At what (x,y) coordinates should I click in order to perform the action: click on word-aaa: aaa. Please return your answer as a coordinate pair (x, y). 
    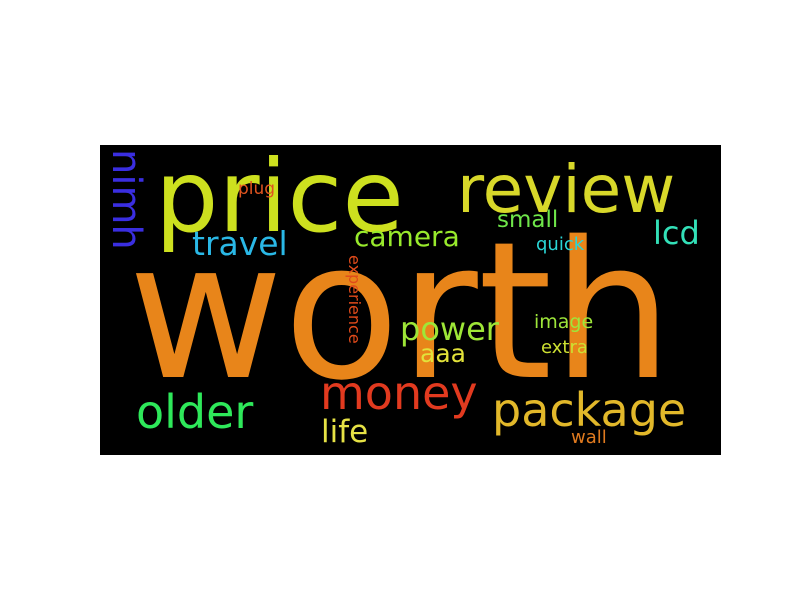
    Looking at the image, I should click on (443, 353).